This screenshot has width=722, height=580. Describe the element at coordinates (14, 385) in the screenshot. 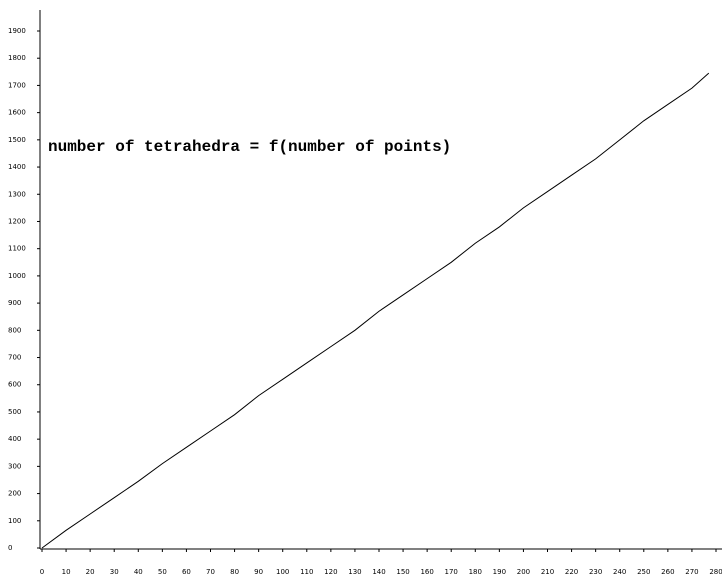

I see `y-tick-label: 600` at that location.